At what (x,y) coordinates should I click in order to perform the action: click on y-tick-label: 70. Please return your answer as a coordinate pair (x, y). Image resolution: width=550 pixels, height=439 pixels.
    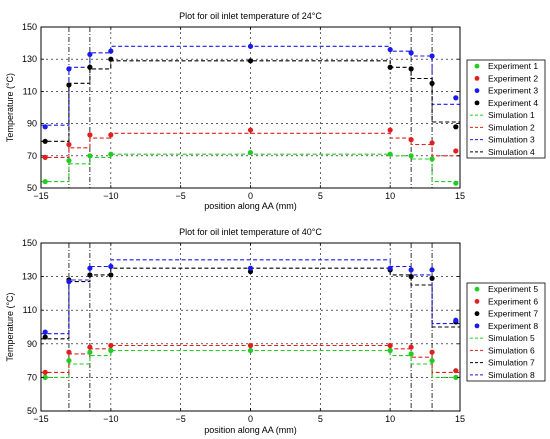
    Looking at the image, I should click on (32, 377).